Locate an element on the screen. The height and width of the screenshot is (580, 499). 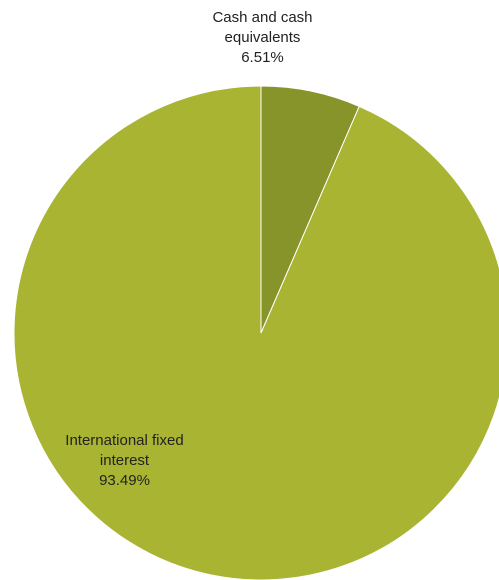
data-label-cash-and-cash-equivalents: Cash and cash equivalents 6.51% is located at coordinates (262, 38).